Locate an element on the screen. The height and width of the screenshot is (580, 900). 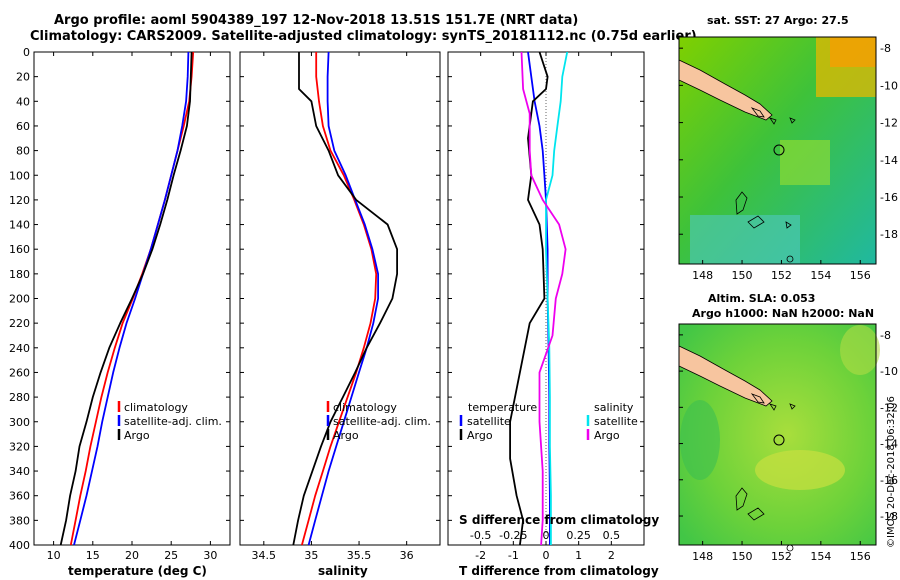
map-lat-label: -10 is located at coordinates (889, 85).